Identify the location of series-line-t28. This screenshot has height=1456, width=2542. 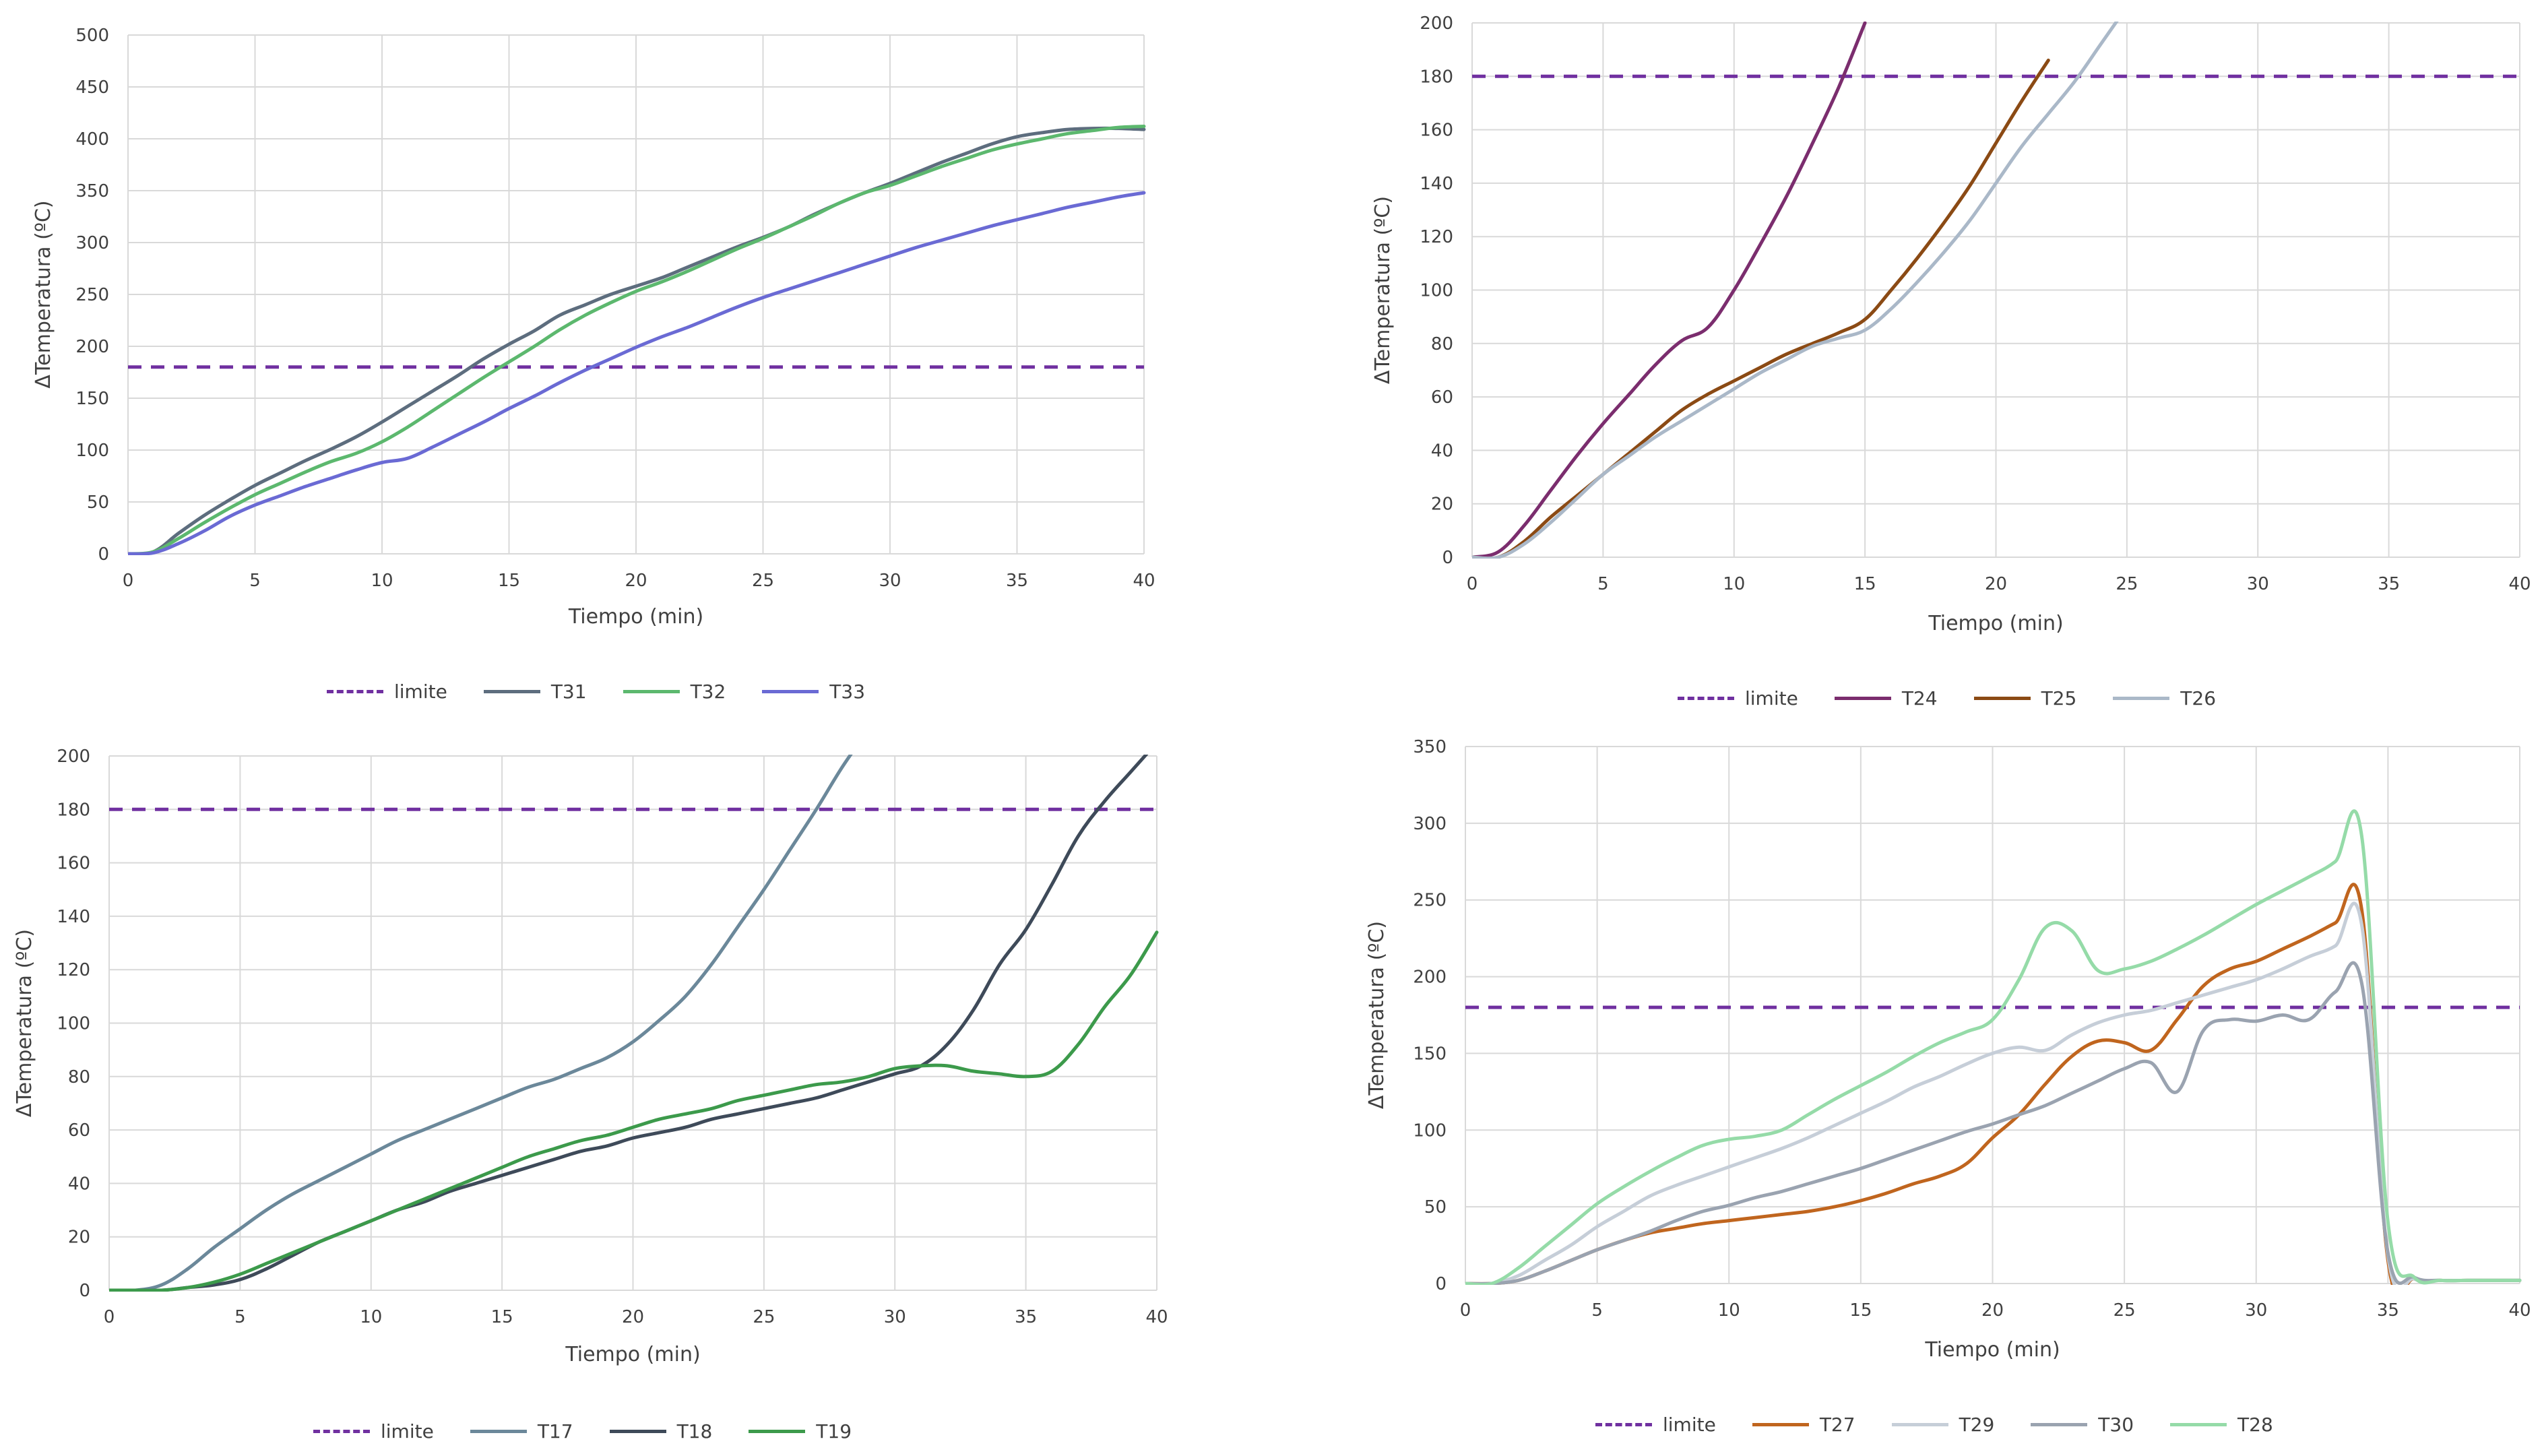
(1993, 1047).